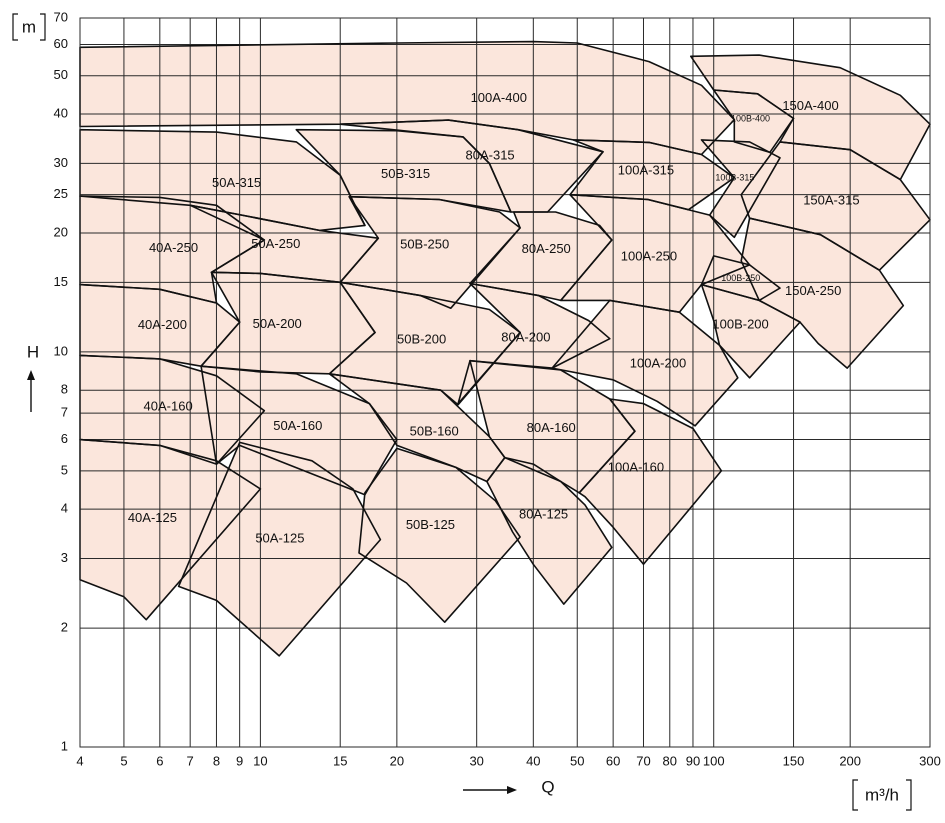 This screenshot has height=823, width=945. Describe the element at coordinates (29, 26) in the screenshot. I see `y-unit: m` at that location.